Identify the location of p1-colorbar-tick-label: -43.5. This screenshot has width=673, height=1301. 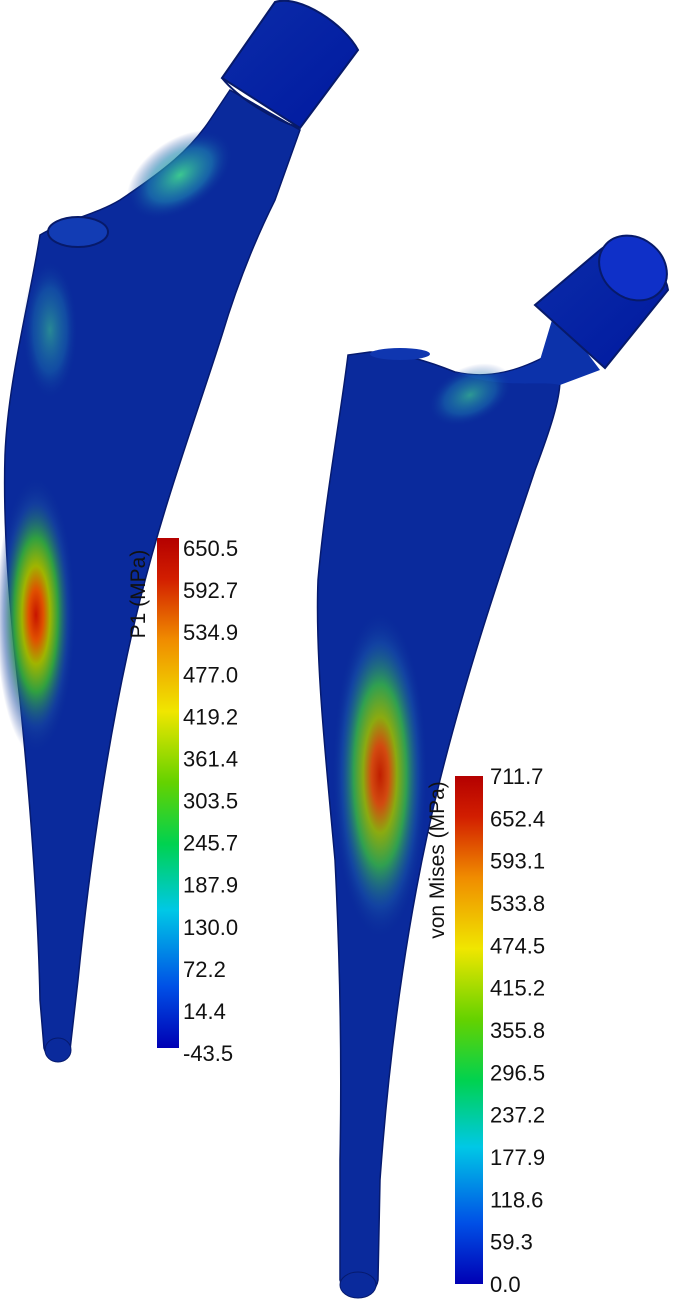
(208, 1053).